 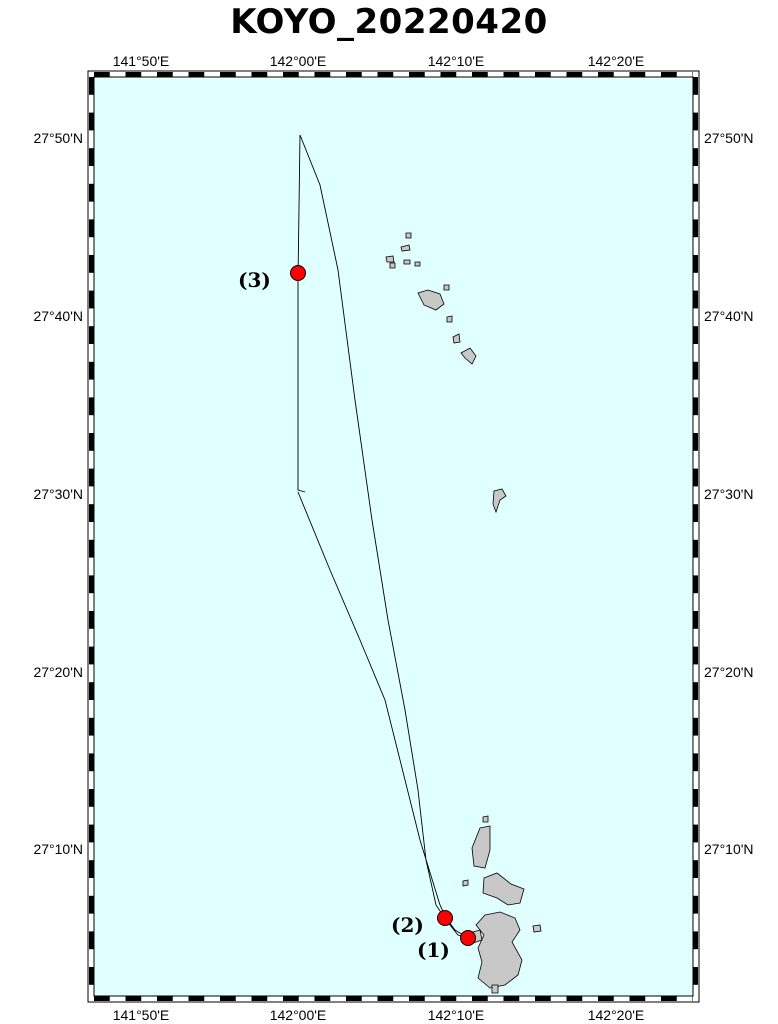 I want to click on lon-label: 142°10'E, so click(x=456, y=1015).